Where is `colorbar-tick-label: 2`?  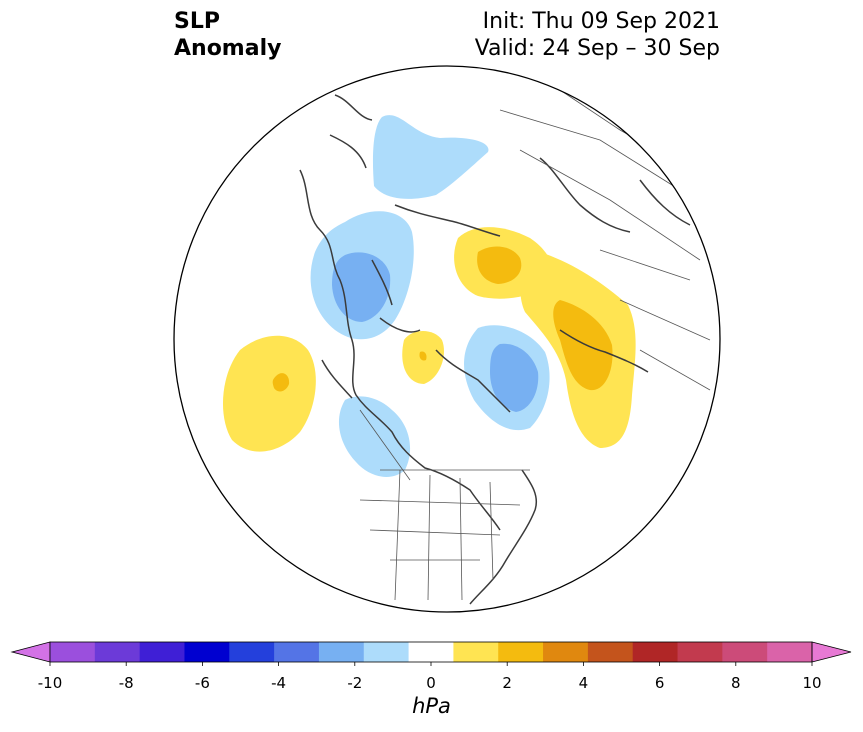 colorbar-tick-label: 2 is located at coordinates (507, 683).